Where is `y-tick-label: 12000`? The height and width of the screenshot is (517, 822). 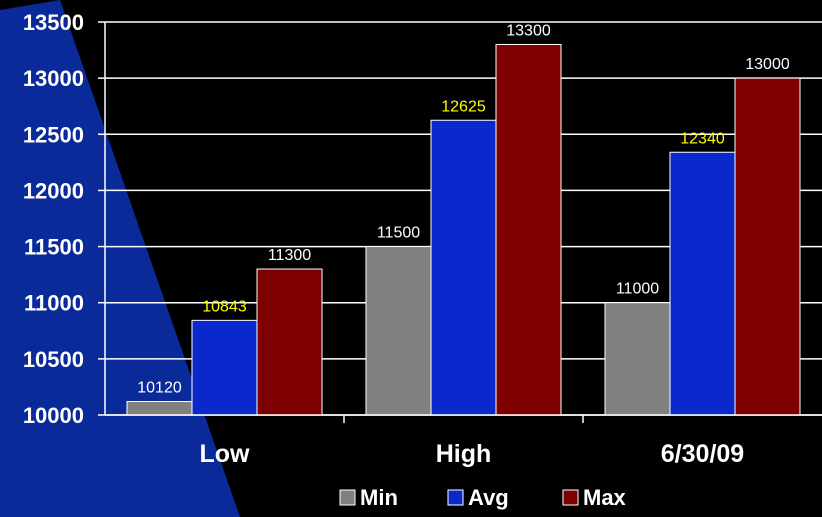
y-tick-label: 12000 is located at coordinates (53, 190).